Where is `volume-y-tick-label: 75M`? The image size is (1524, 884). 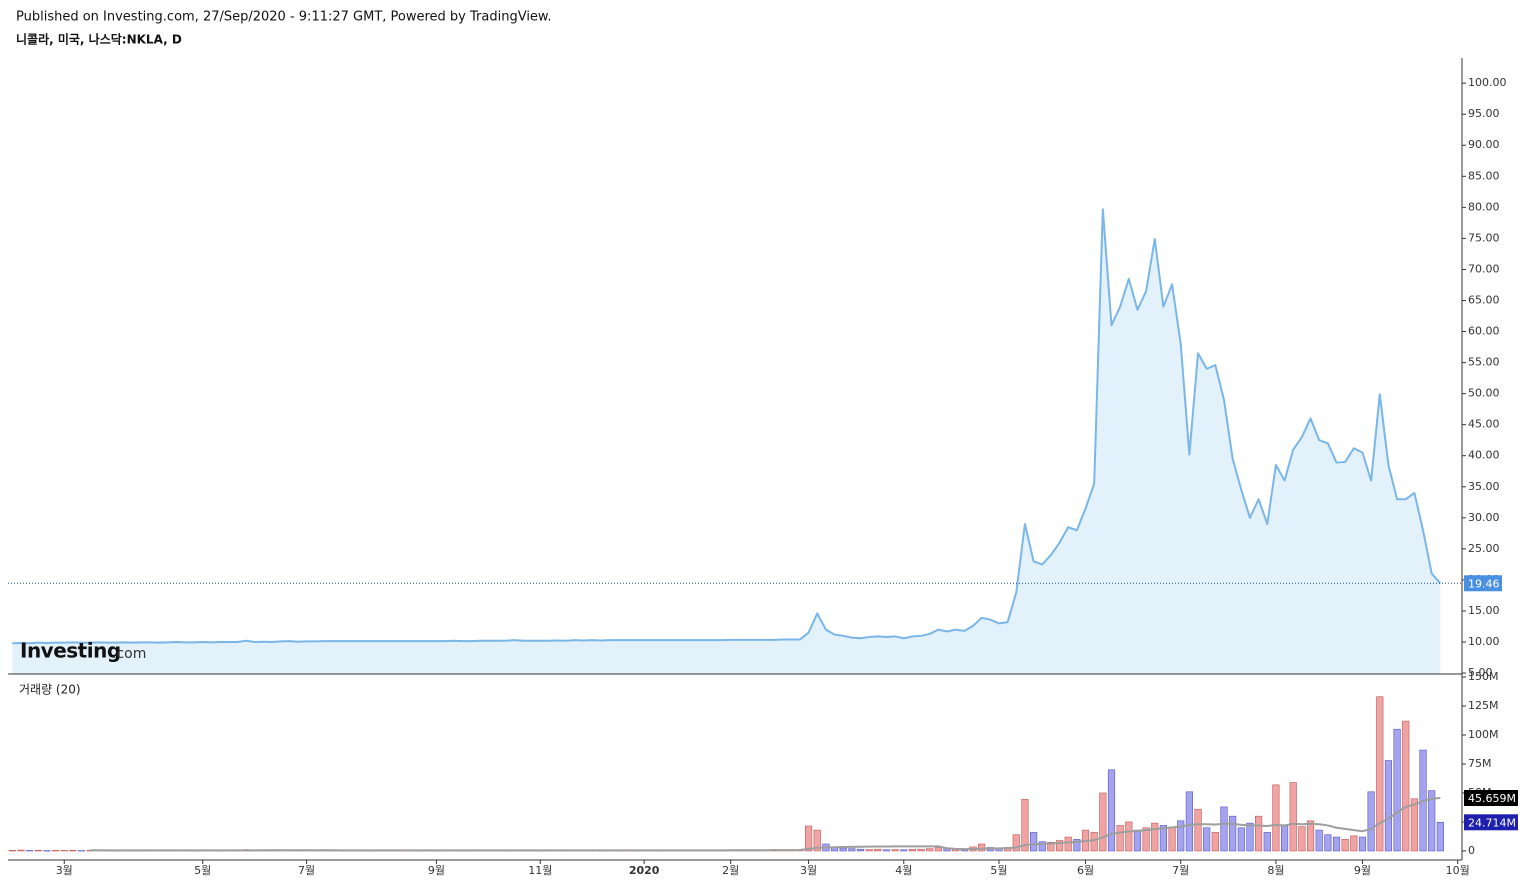
volume-y-tick-label: 75M is located at coordinates (1480, 763).